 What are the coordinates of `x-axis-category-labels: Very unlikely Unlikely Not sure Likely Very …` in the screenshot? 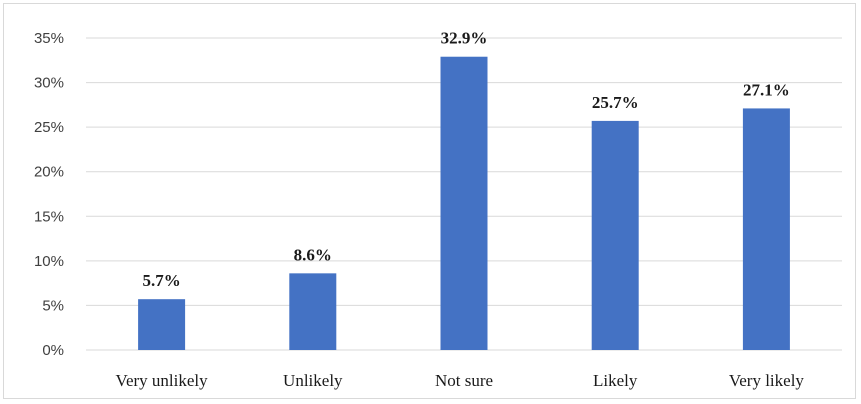 It's located at (460, 380).